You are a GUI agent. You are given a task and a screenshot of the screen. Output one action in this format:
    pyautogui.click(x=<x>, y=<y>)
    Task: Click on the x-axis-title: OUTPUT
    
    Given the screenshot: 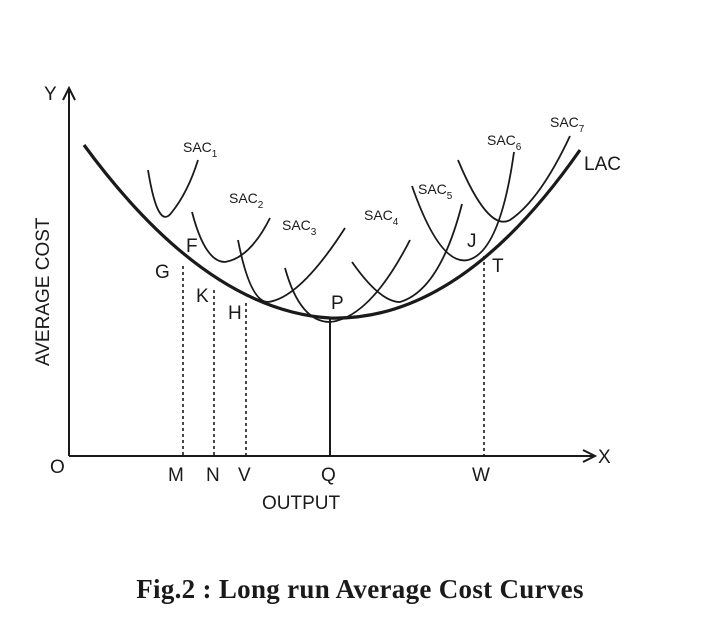 What is the action you would take?
    pyautogui.click(x=301, y=503)
    